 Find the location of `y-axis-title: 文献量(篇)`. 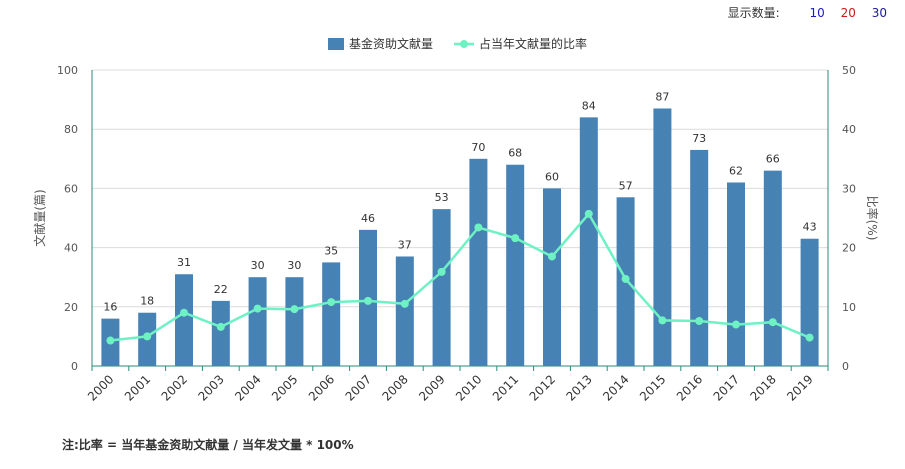

y-axis-title: 文献量(篇) is located at coordinates (39, 217).